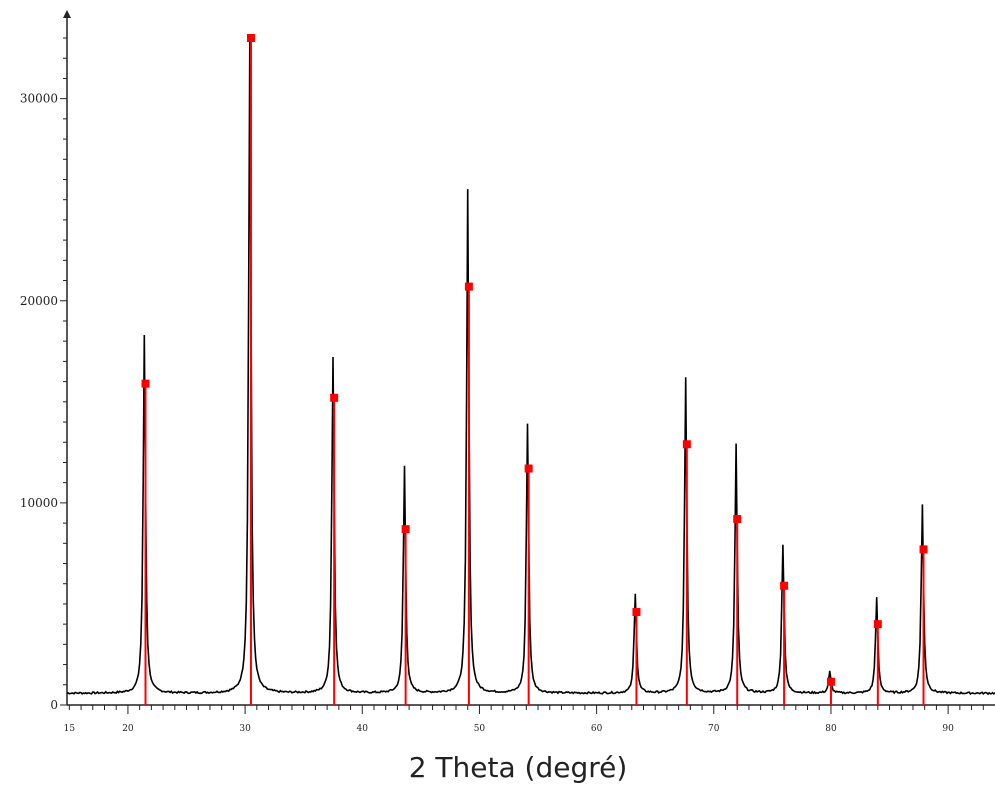 Image resolution: width=995 pixels, height=785 pixels. What do you see at coordinates (39, 503) in the screenshot?
I see `y-tick-label: 10000` at bounding box center [39, 503].